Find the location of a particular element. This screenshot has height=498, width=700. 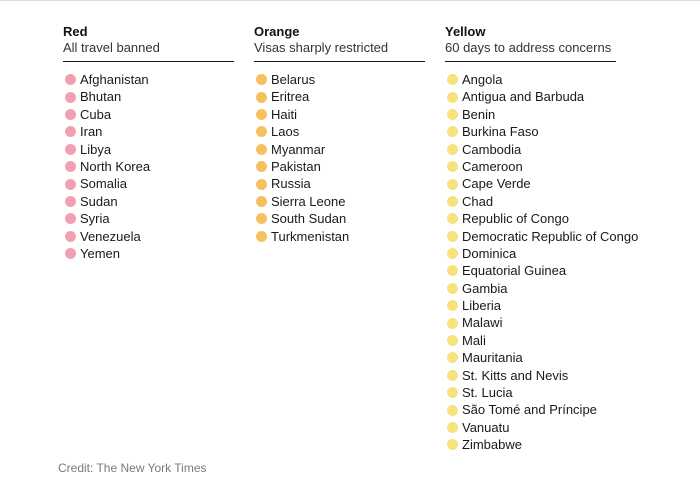

country-item: Syria is located at coordinates (148, 218).